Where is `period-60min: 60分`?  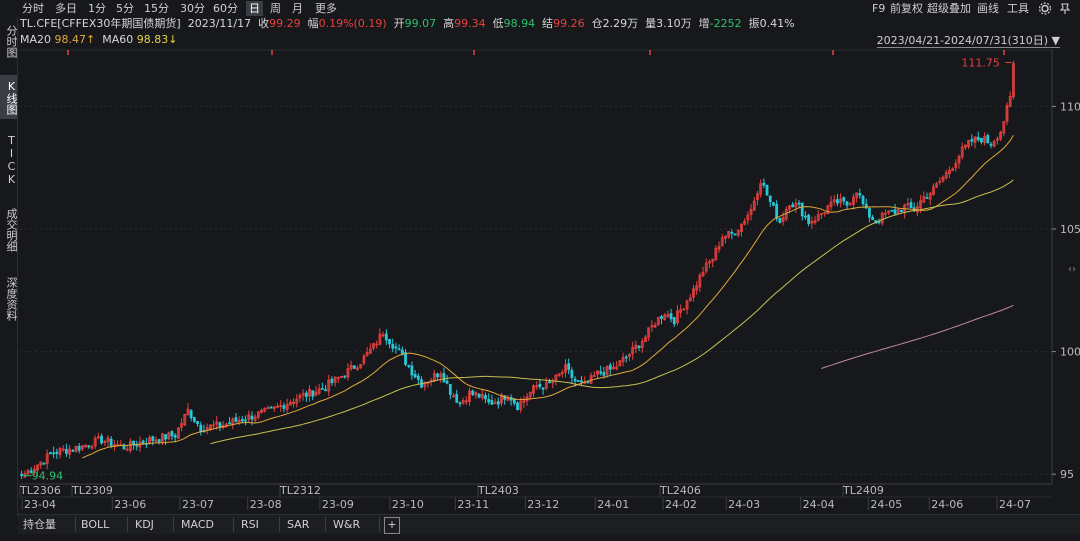 period-60min: 60分 is located at coordinates (225, 8).